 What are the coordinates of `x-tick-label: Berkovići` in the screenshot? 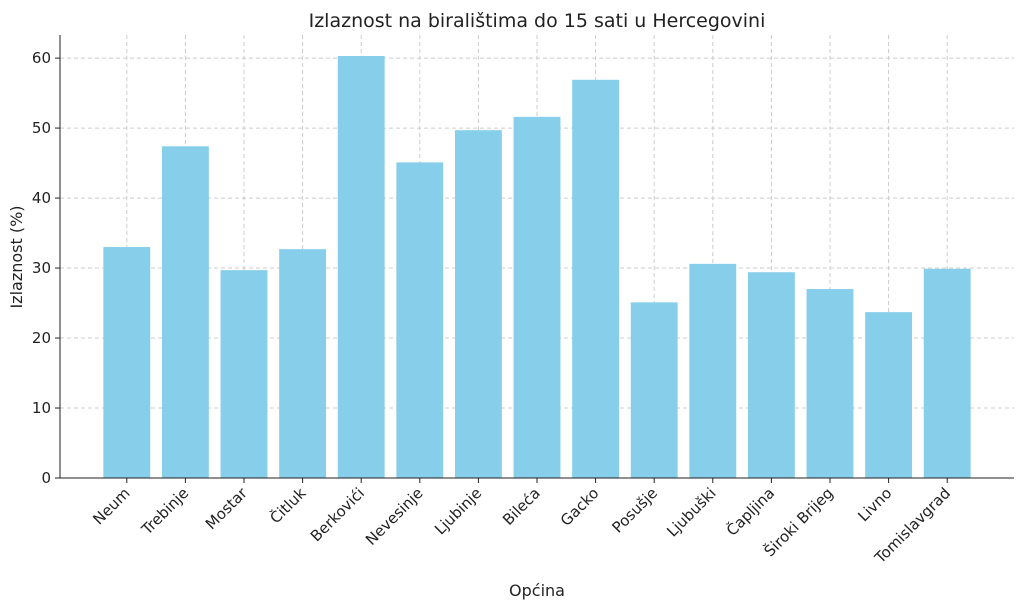 It's located at (337, 514).